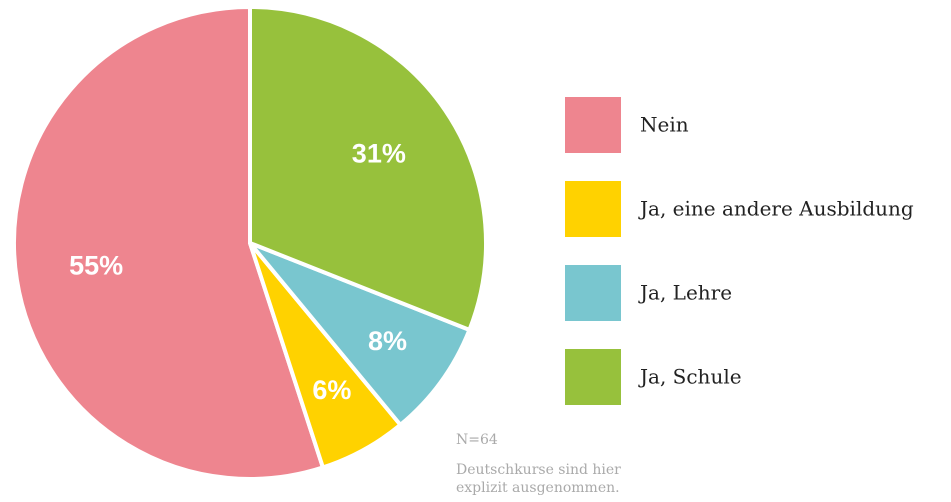 The image size is (951, 502). I want to click on legend-label: Ja, Lehre, so click(685, 293).